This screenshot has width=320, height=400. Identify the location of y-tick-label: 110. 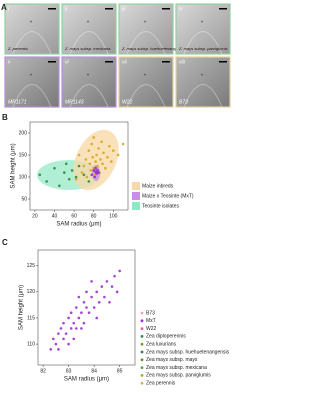
(31, 344).